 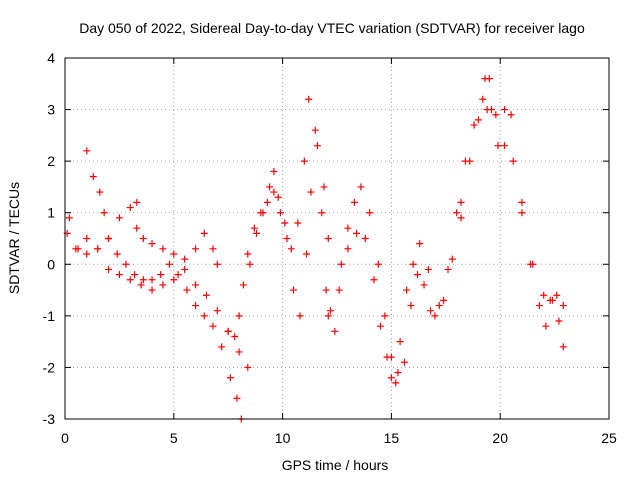 I want to click on y-tick-label: 0, so click(x=51, y=264).